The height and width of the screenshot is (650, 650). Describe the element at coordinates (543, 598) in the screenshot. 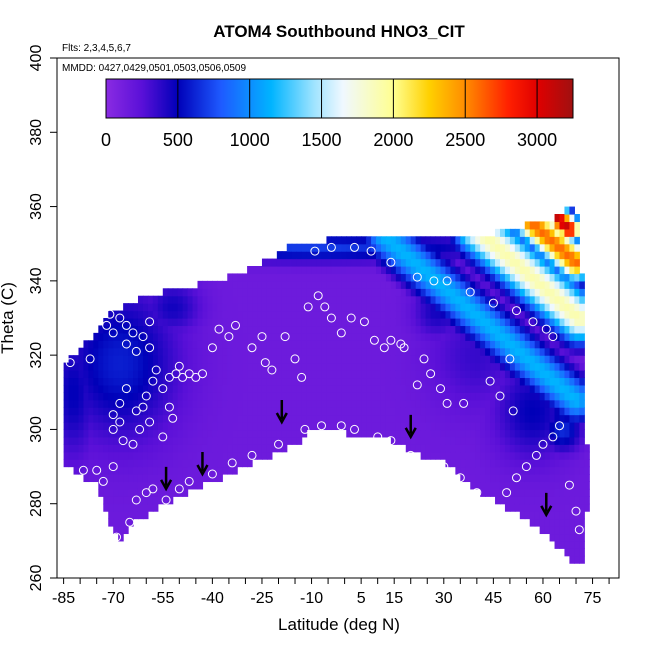

I see `x-tick-label: 60` at that location.